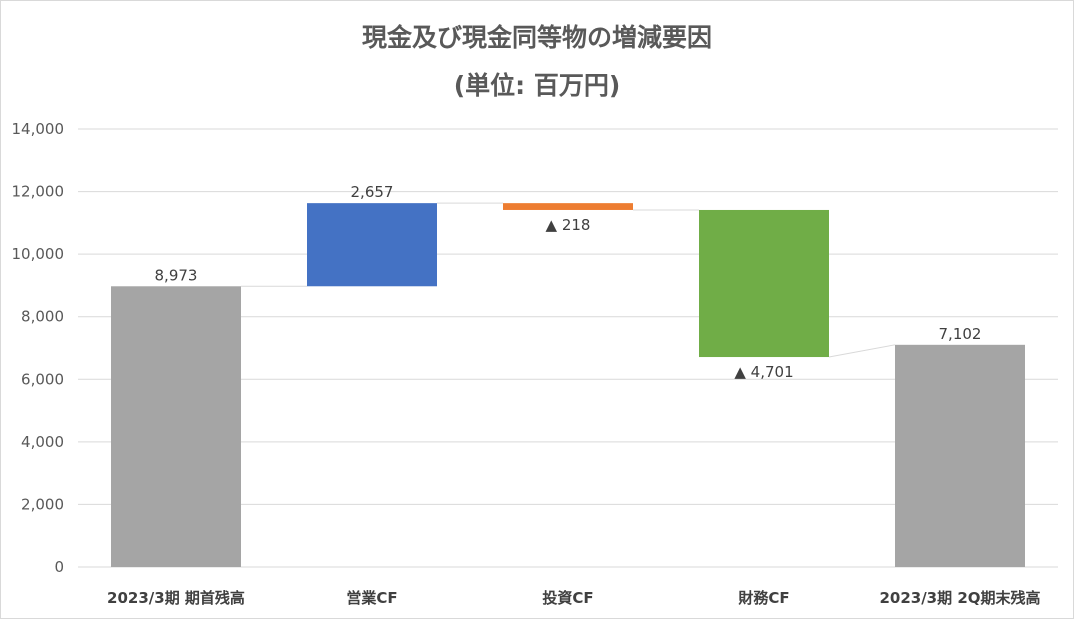 Image resolution: width=1074 pixels, height=619 pixels. I want to click on data-label: ▲ 4,701, so click(763, 372).